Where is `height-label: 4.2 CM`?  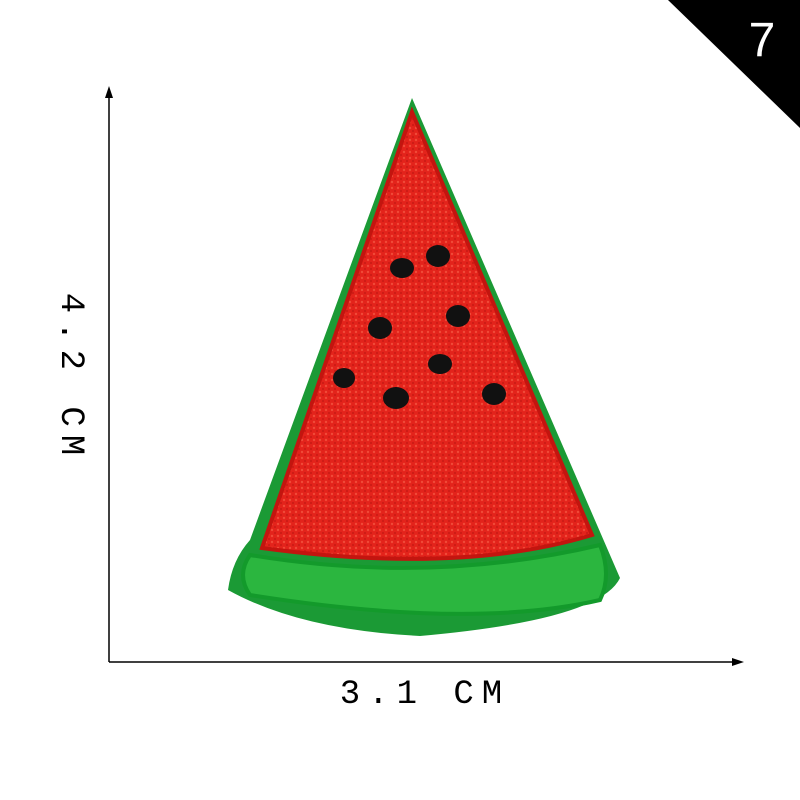
height-label: 4.2 CM is located at coordinates (70, 378).